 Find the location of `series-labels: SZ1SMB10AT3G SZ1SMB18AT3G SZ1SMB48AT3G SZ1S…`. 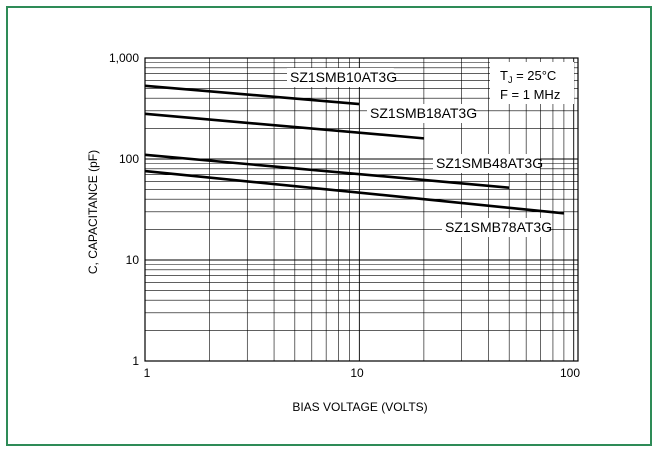

series-labels: SZ1SMB10AT3G SZ1SMB18AT3G SZ1SMB48AT3G SZ1S… is located at coordinates (419, 152).